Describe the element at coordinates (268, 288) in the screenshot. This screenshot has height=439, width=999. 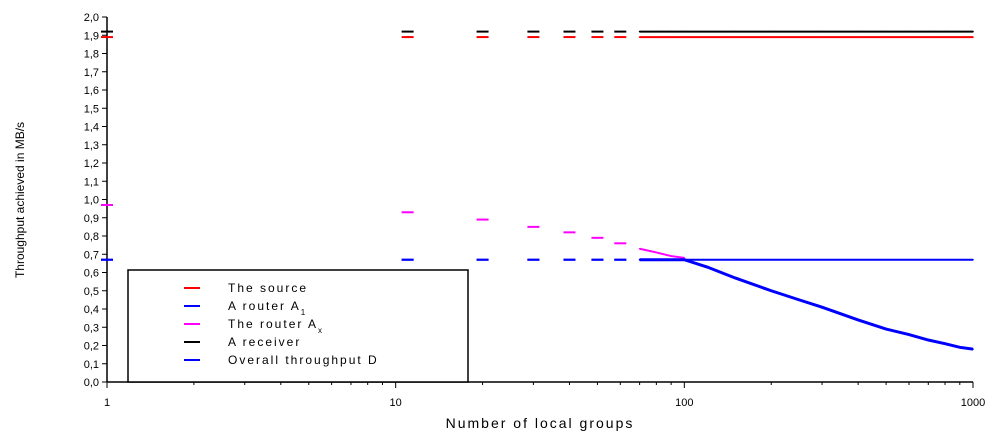
I see `legend-entry: The source` at that location.